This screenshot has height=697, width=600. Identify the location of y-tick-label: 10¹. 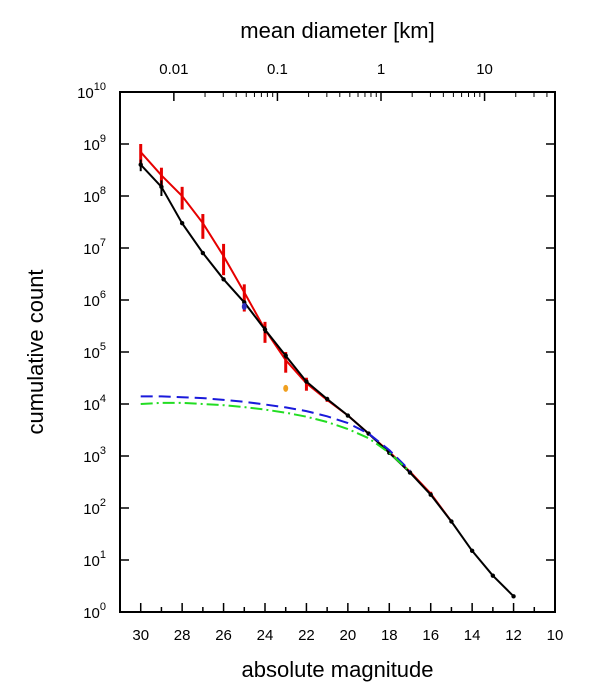
(94, 559).